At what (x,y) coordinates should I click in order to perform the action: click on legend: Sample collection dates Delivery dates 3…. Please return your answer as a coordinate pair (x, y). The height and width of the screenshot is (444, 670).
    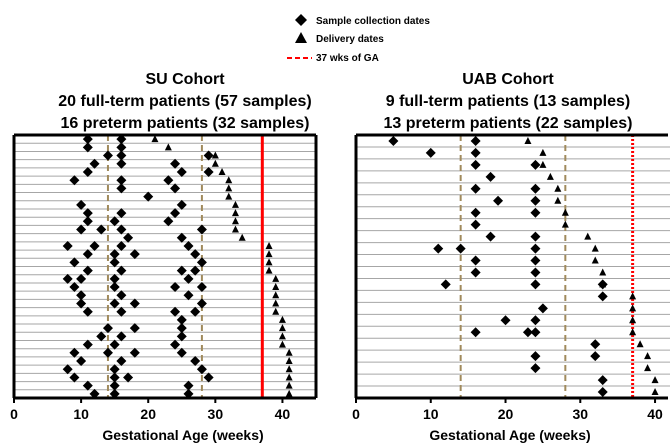
    Looking at the image, I should click on (358, 39).